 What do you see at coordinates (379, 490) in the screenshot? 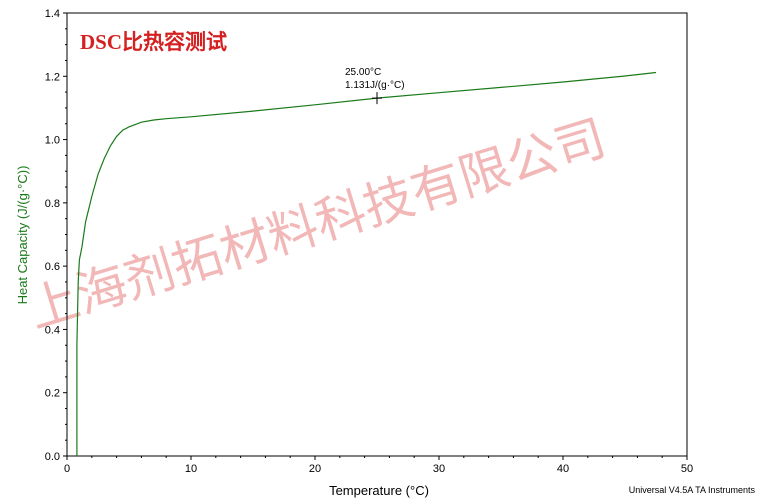
I see `x-axis-label: Temperature (°C)` at bounding box center [379, 490].